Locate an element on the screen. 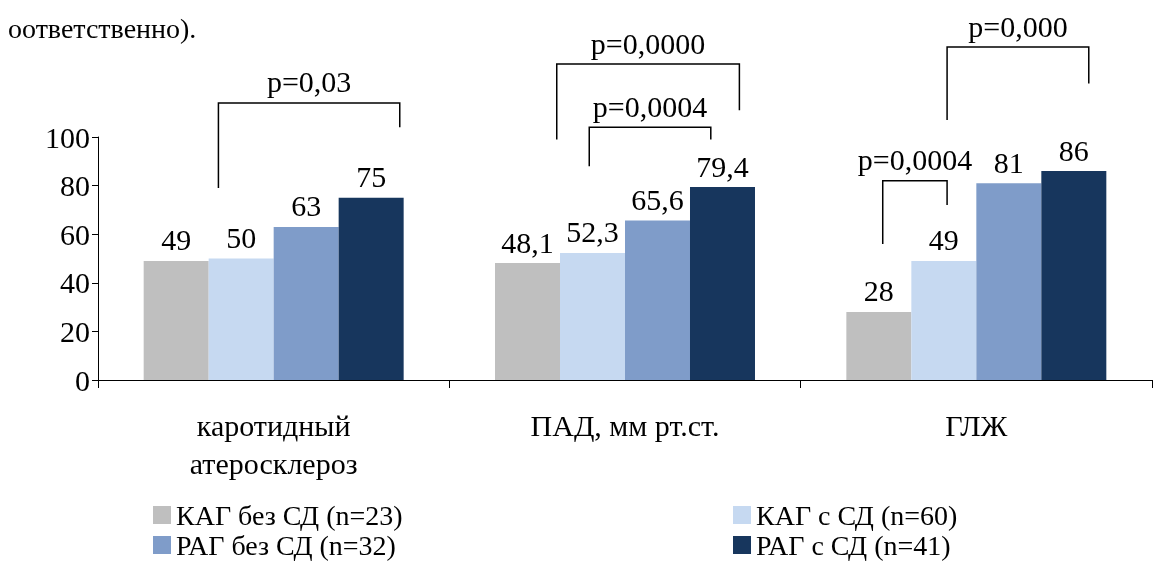 This screenshot has width=1168, height=572. data-label: 65,6 is located at coordinates (657, 200).